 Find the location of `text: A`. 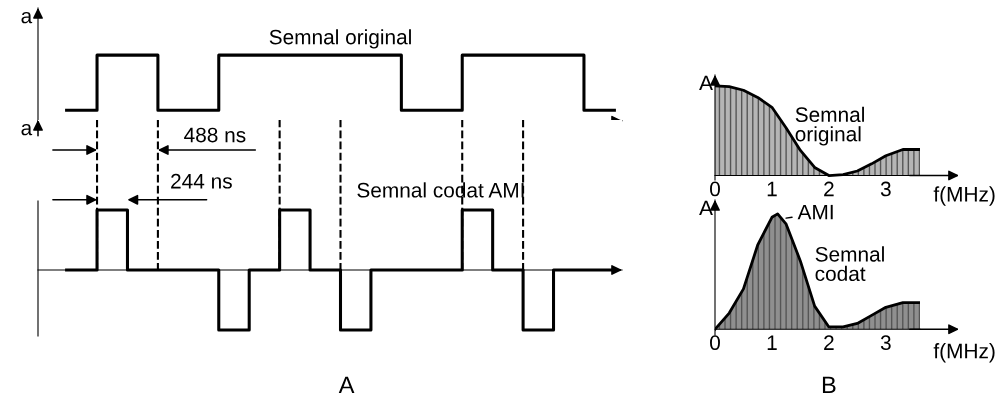

text: A is located at coordinates (346, 385).